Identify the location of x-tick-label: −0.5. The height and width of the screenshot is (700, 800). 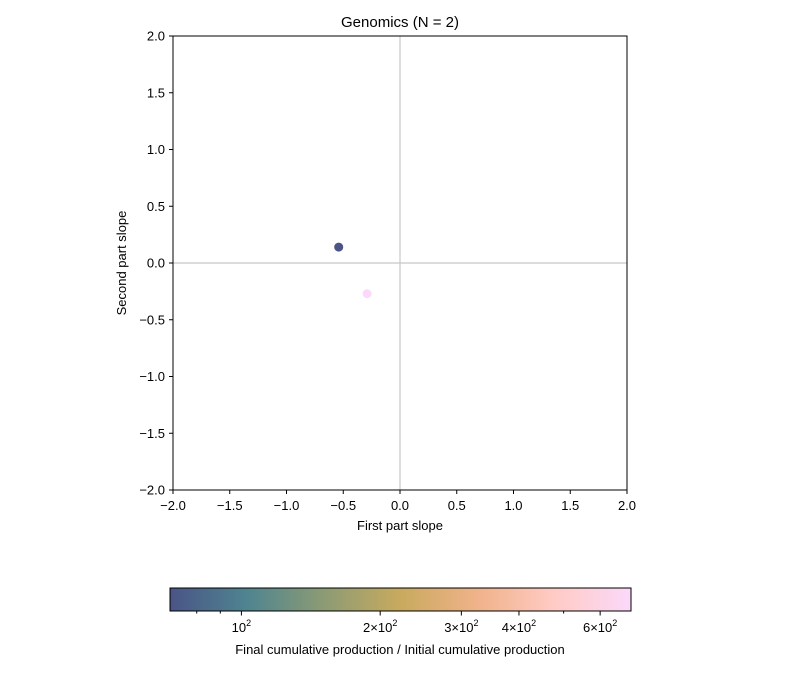
(343, 505).